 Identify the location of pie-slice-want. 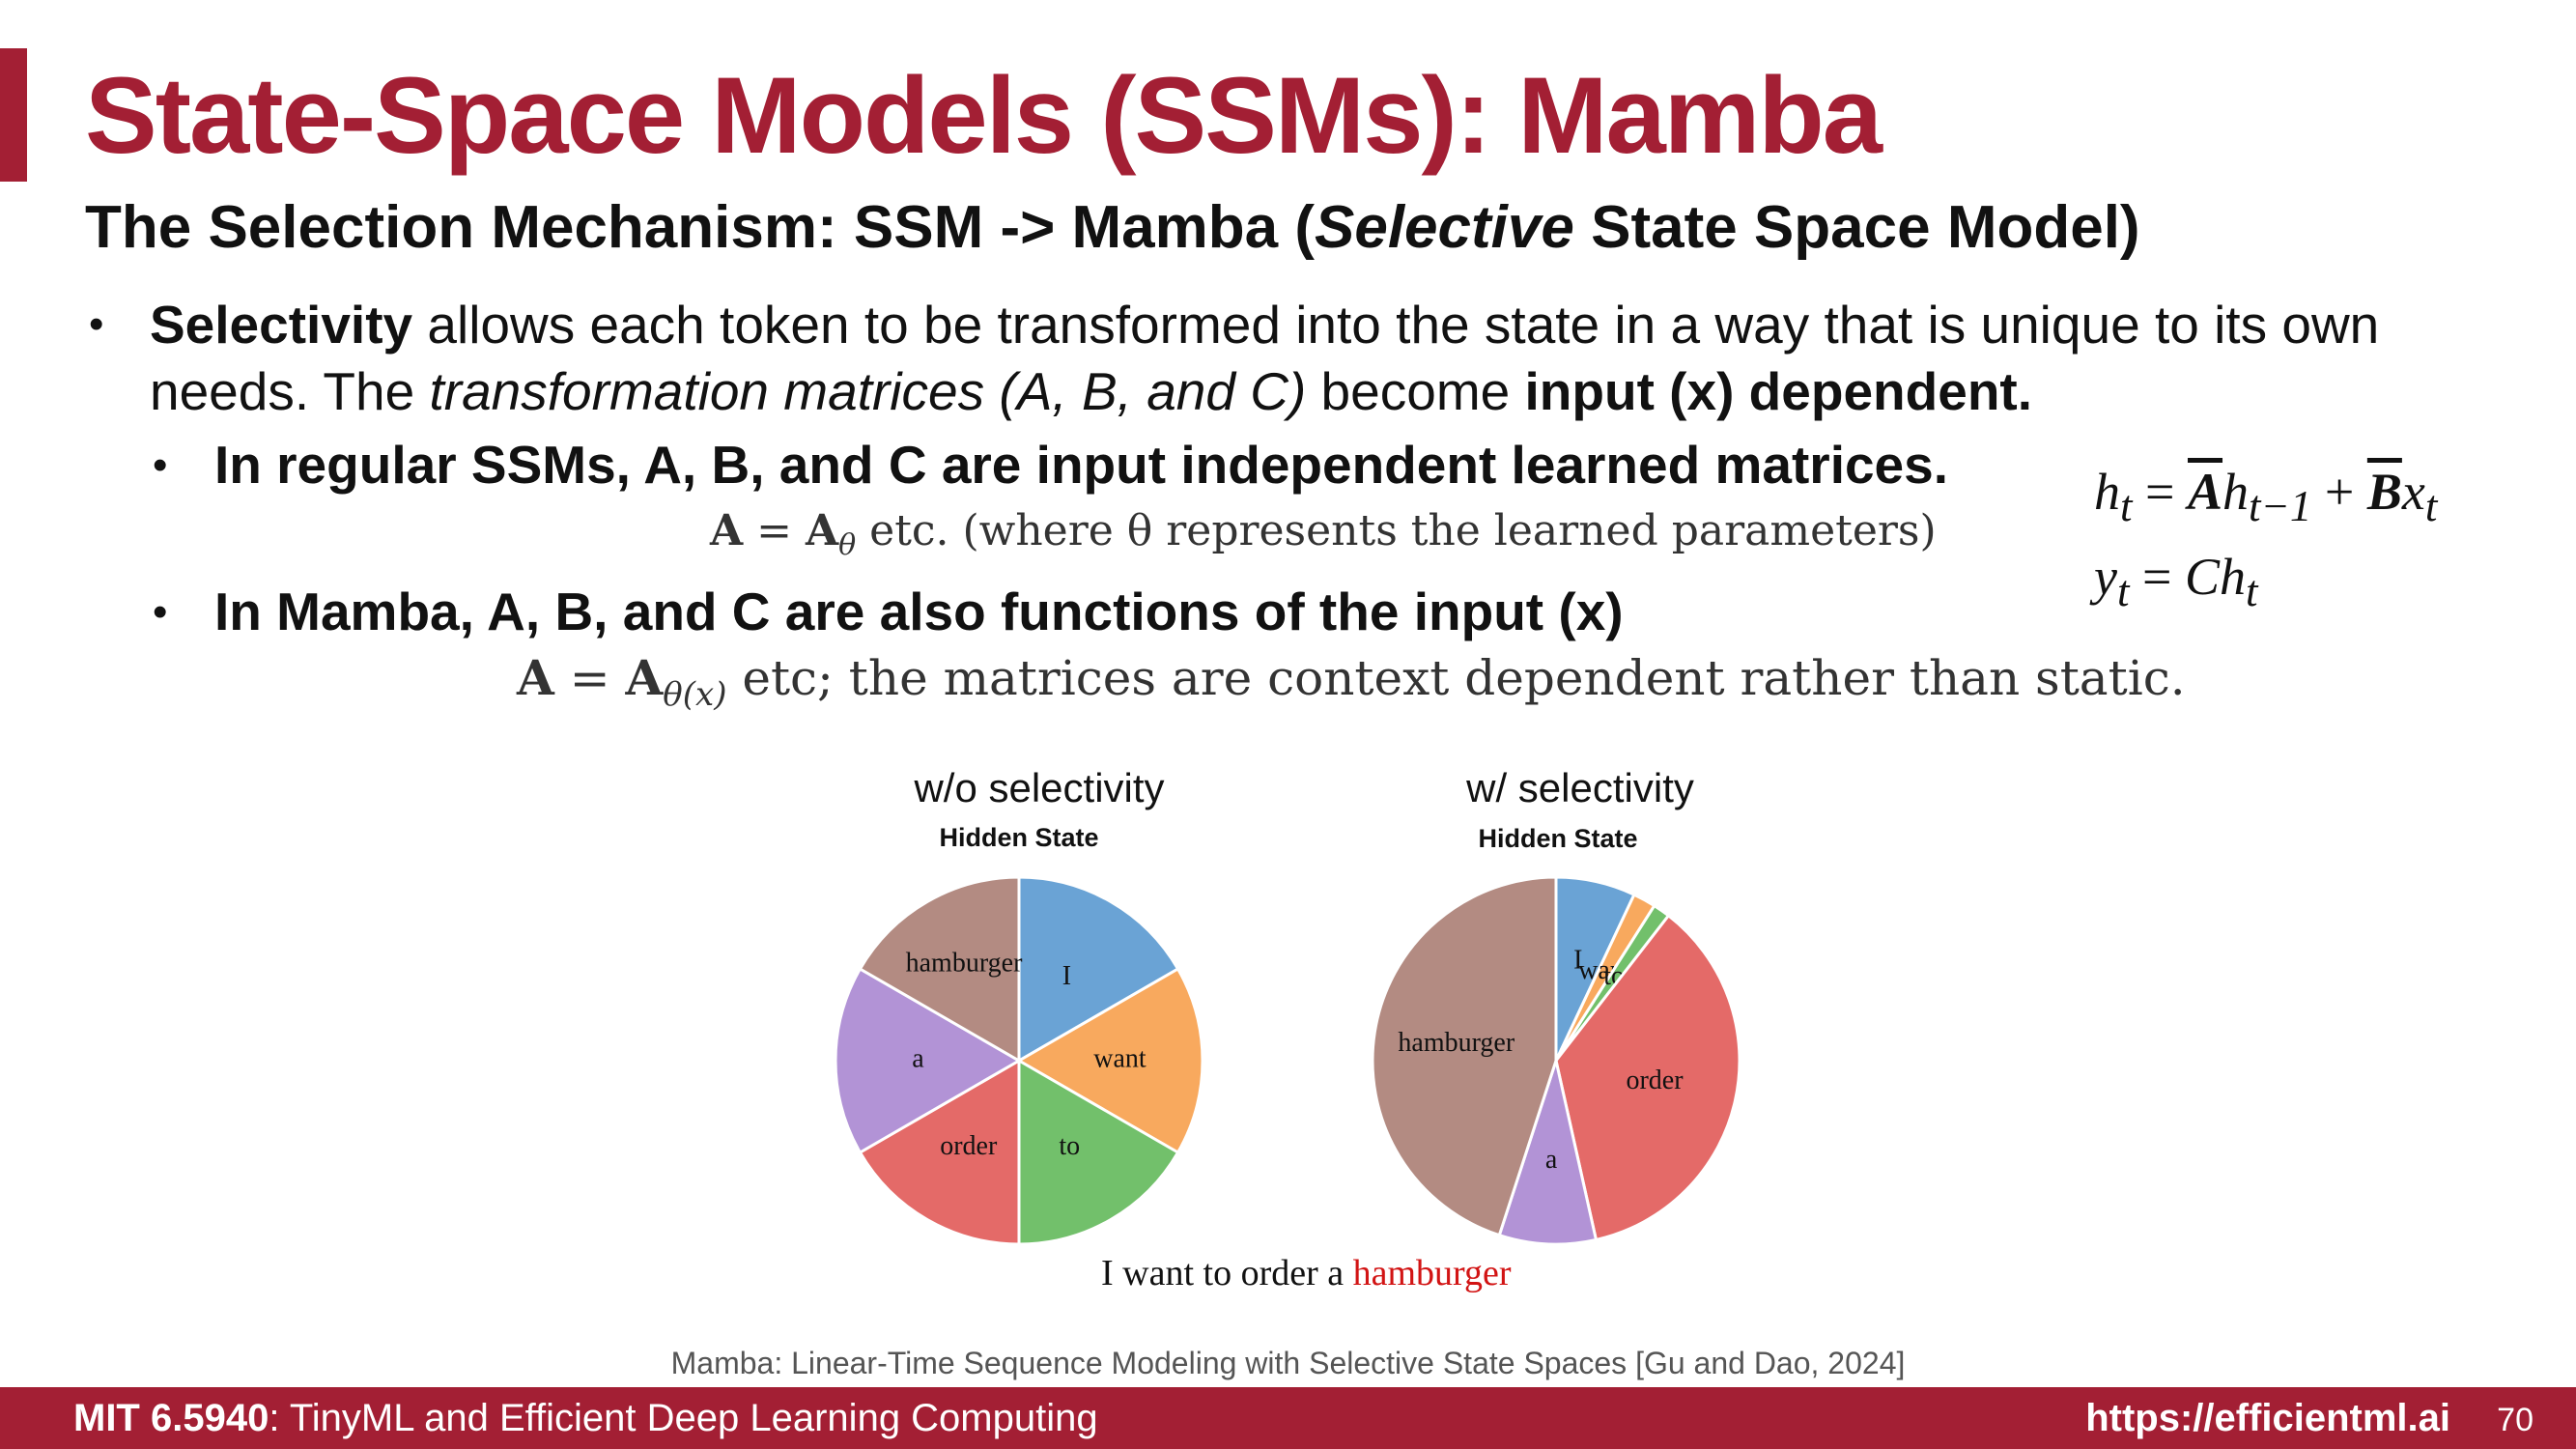
(1109, 1060).